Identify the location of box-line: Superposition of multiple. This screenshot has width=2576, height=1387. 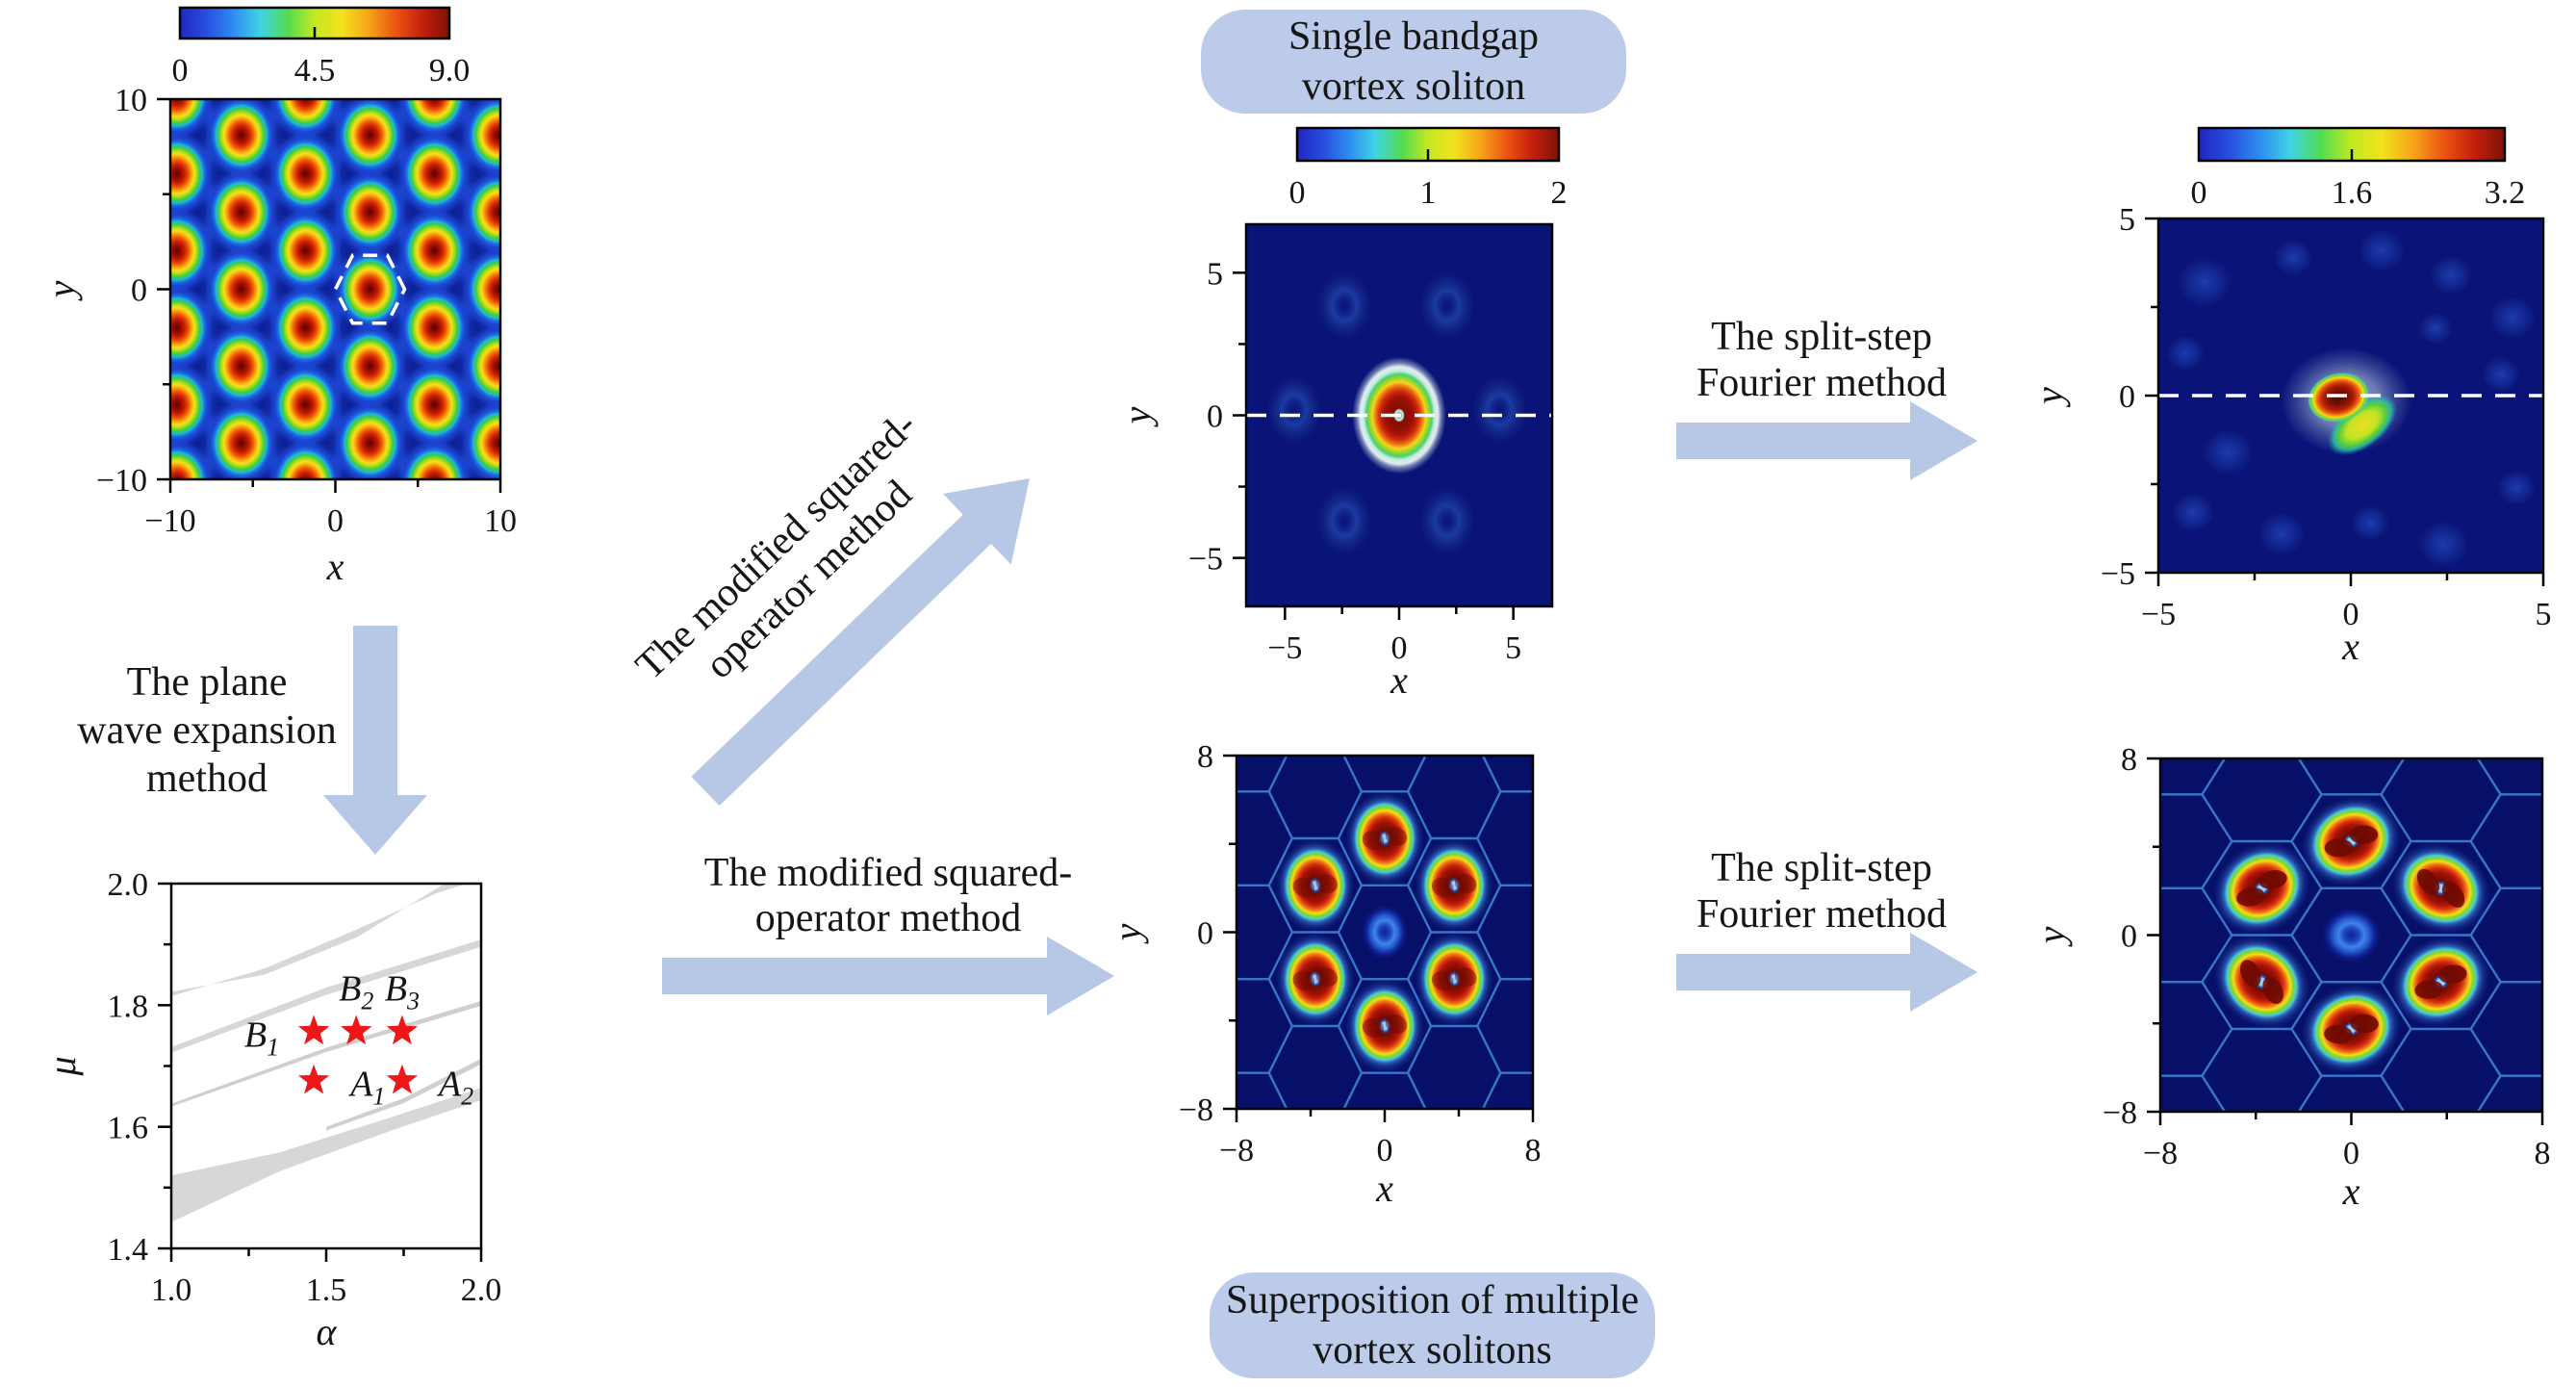
(1432, 1300).